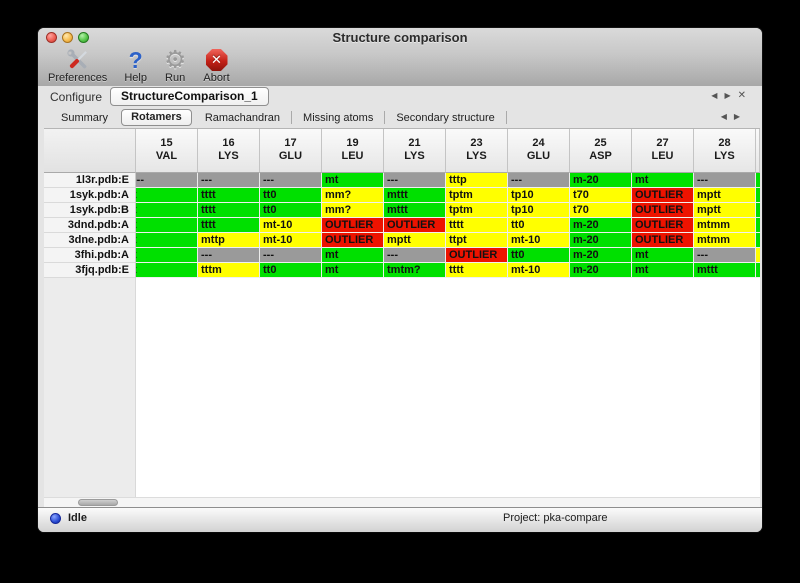 Image resolution: width=800 pixels, height=583 pixels. What do you see at coordinates (156, 117) in the screenshot?
I see `tab-rotamers: Rotamers` at bounding box center [156, 117].